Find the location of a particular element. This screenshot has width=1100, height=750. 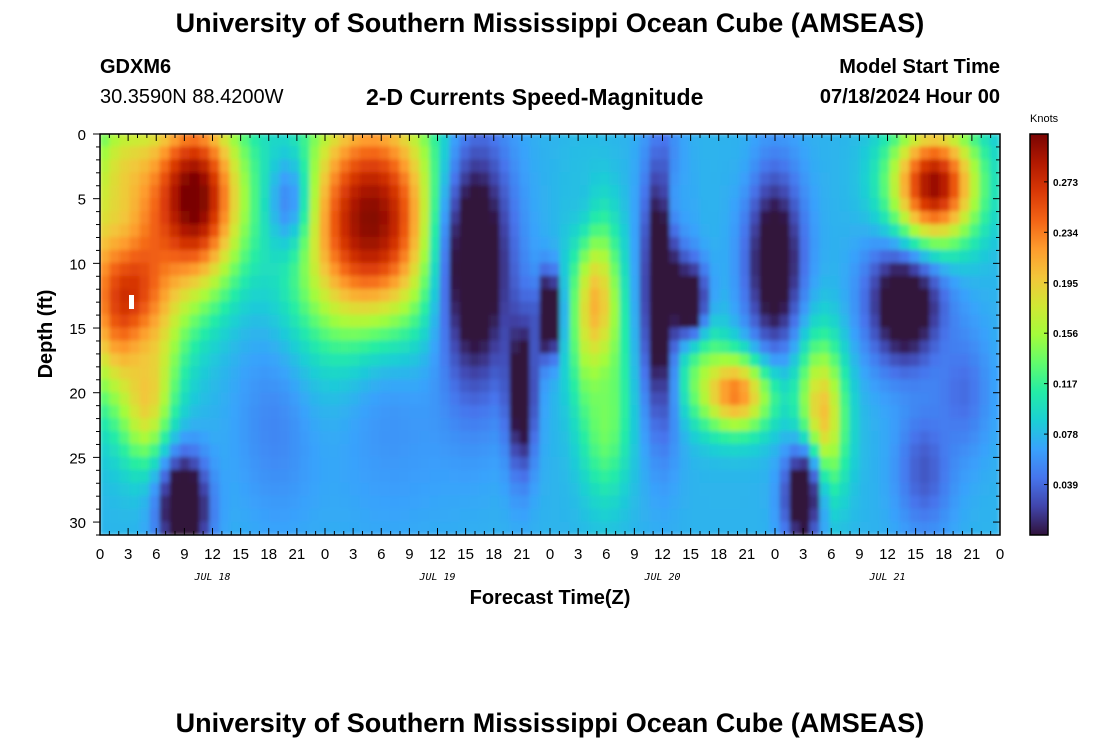

x-tick-label: 18 is located at coordinates (943, 554).